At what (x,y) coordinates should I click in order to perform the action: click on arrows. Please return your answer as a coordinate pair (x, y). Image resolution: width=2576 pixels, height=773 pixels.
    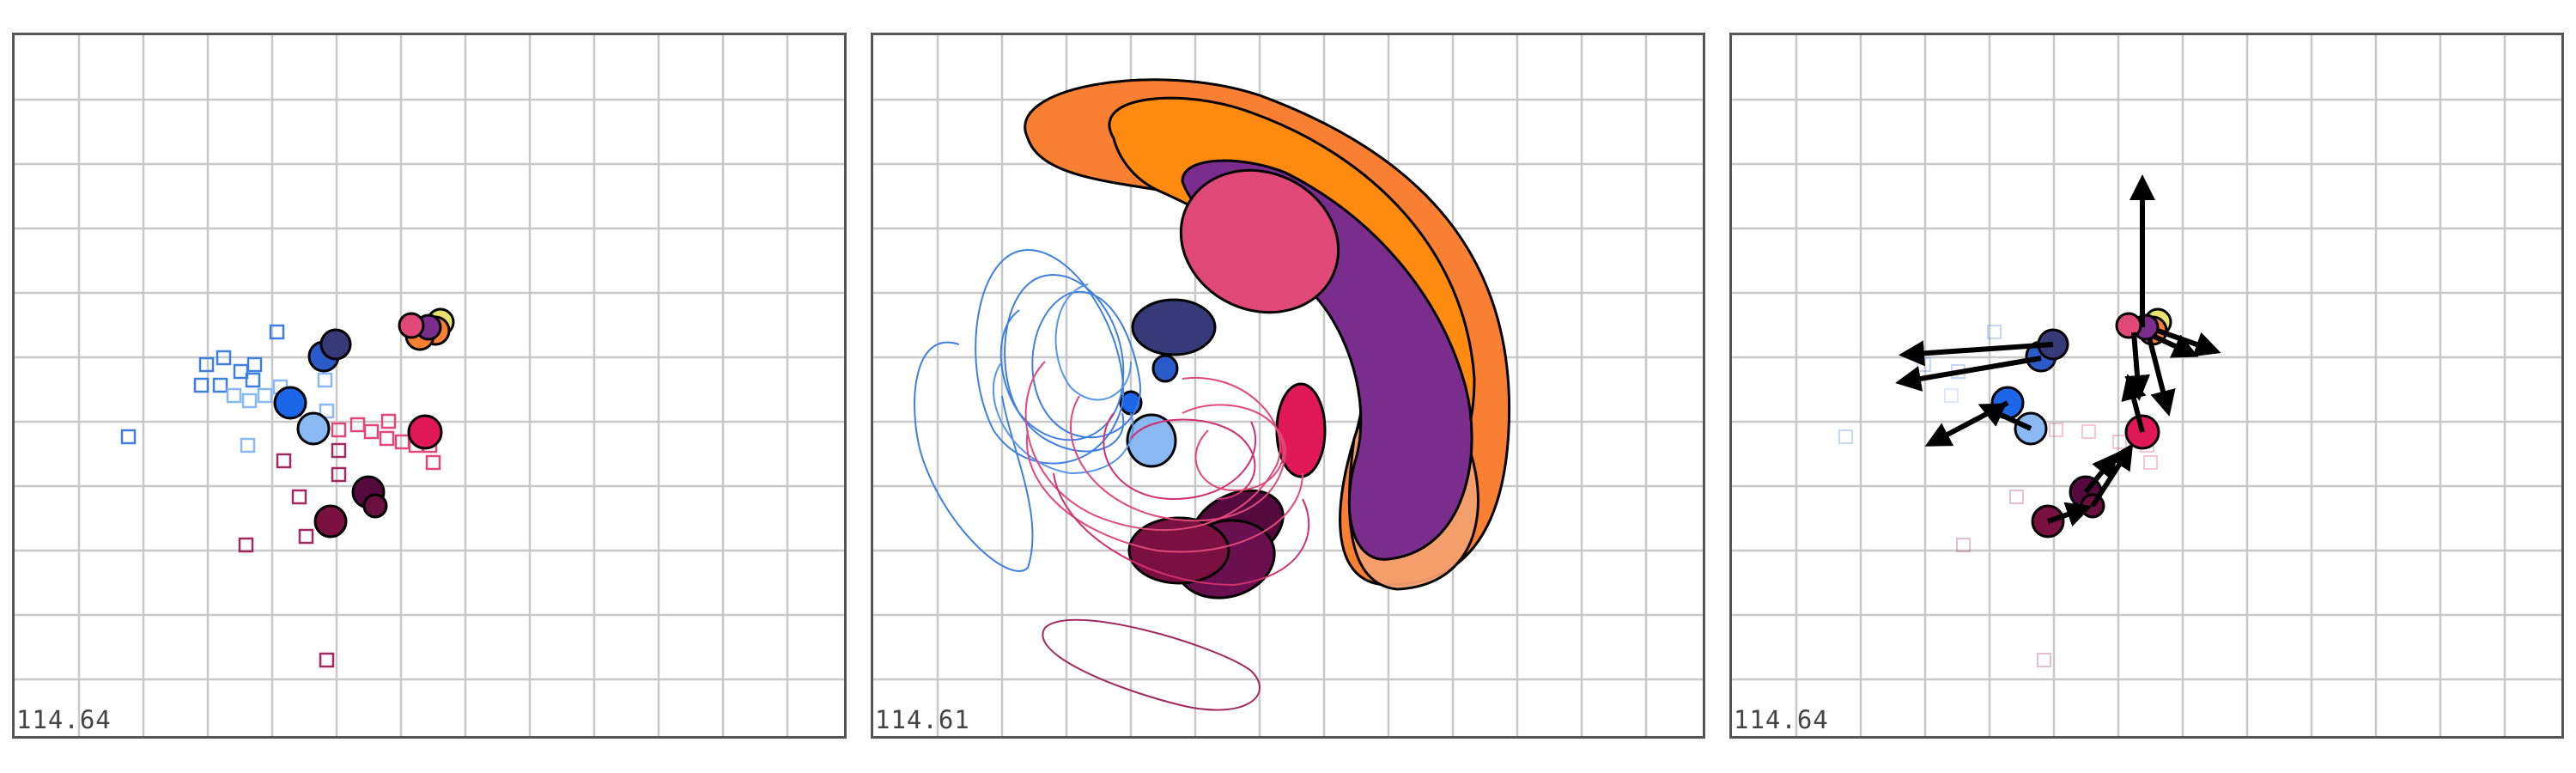
    Looking at the image, I should click on (2058, 350).